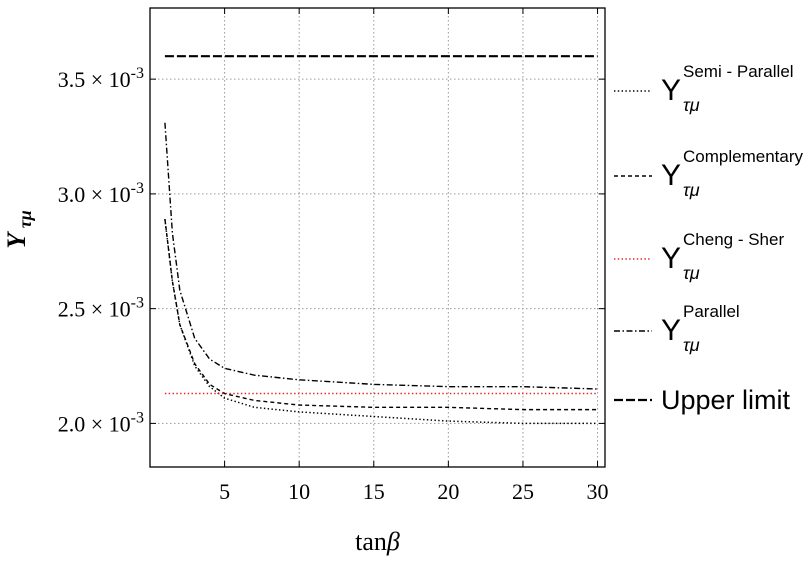 This screenshot has width=807, height=565. I want to click on legend-item-4: Upper limit, so click(702, 400).